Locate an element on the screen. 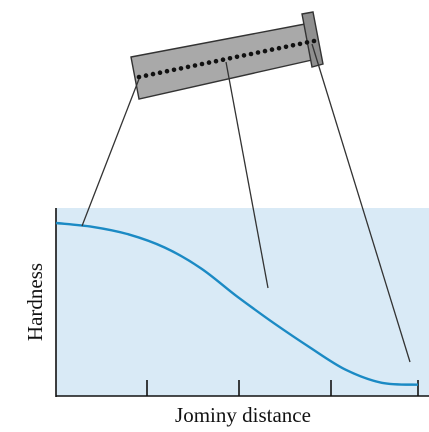  jominy-specimen is located at coordinates (227, 55).